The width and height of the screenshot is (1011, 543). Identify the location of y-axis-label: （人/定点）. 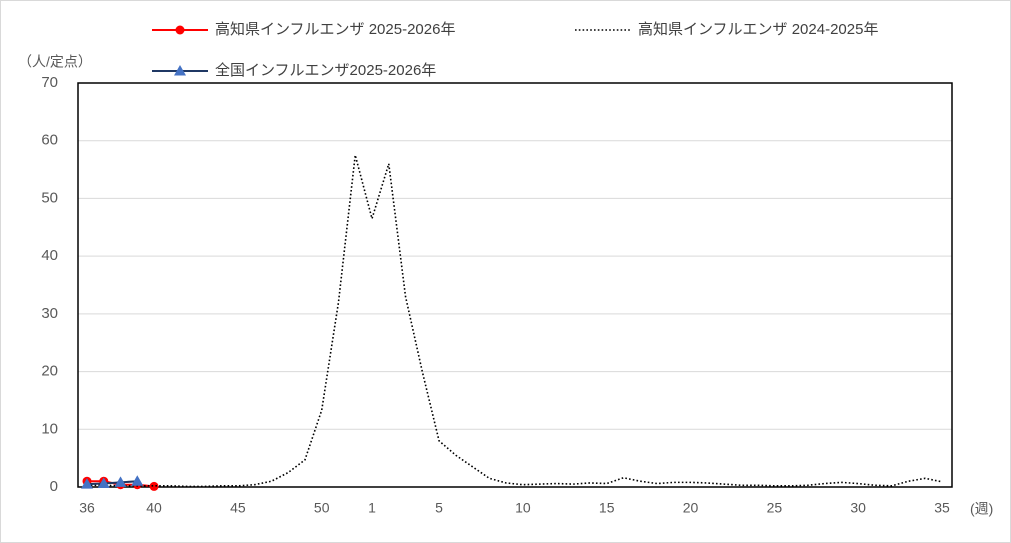
(55, 62).